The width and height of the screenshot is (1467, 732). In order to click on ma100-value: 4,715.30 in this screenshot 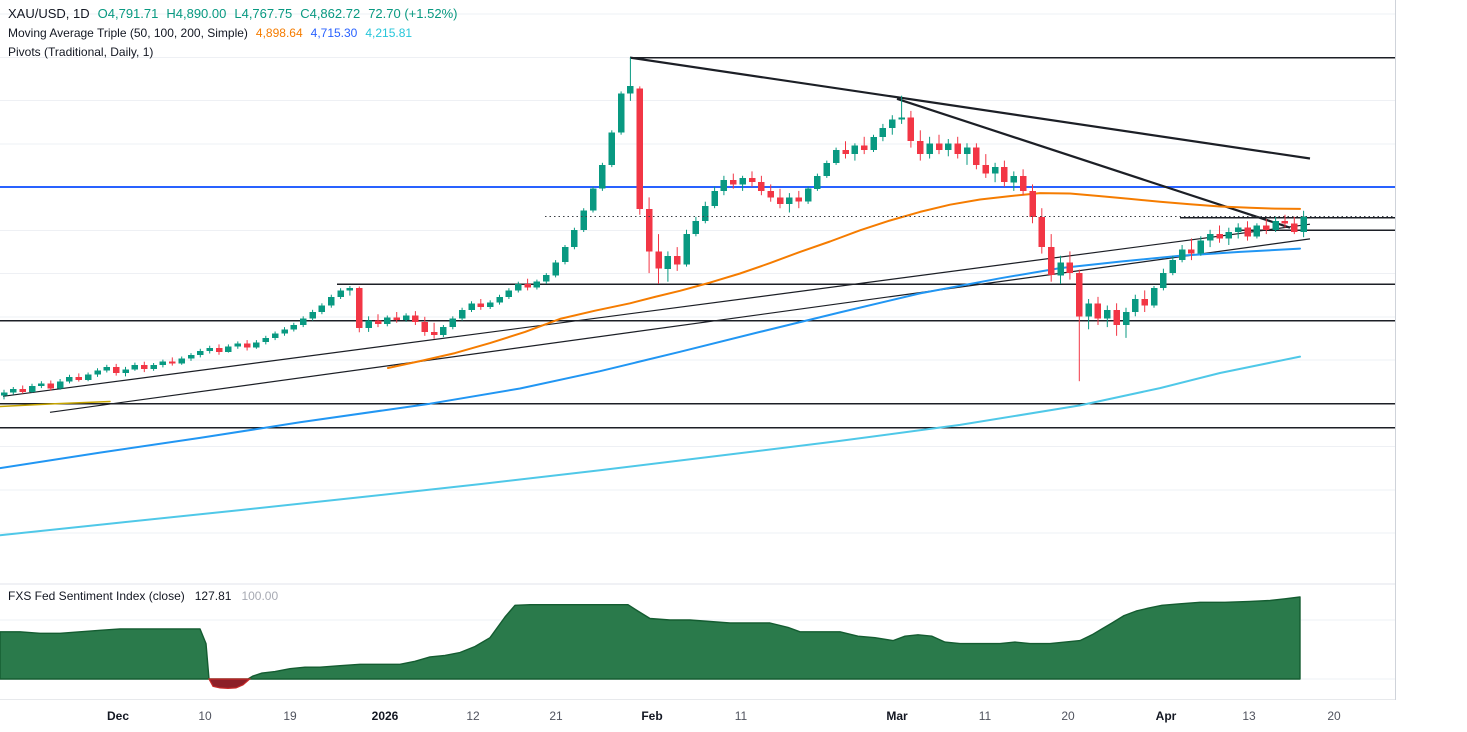, I will do `click(334, 33)`.